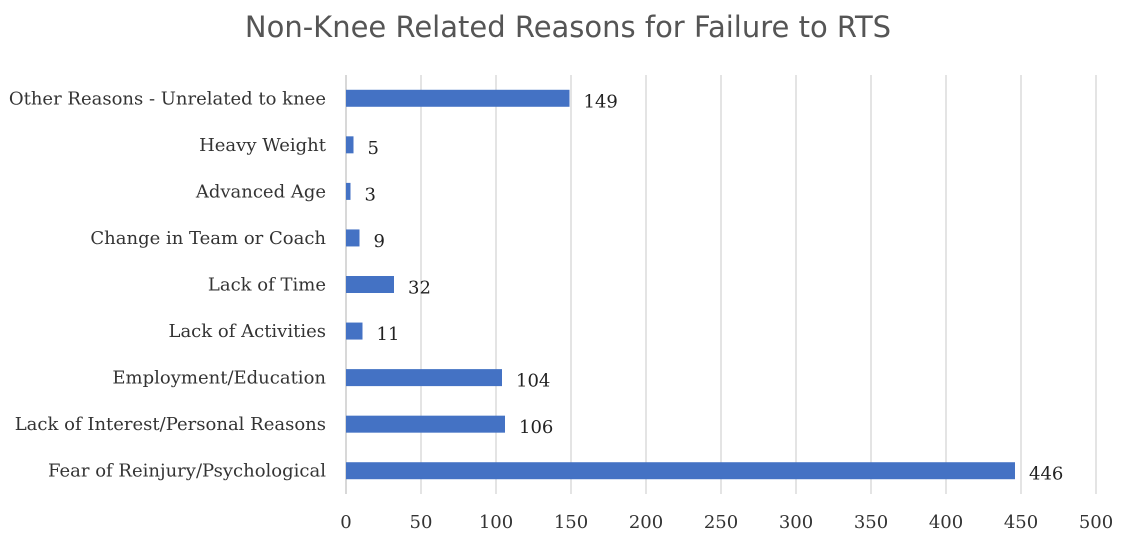 The width and height of the screenshot is (1126, 544). What do you see at coordinates (167, 98) in the screenshot?
I see `category-label-0: Other Reasons - Unrelated to knee` at bounding box center [167, 98].